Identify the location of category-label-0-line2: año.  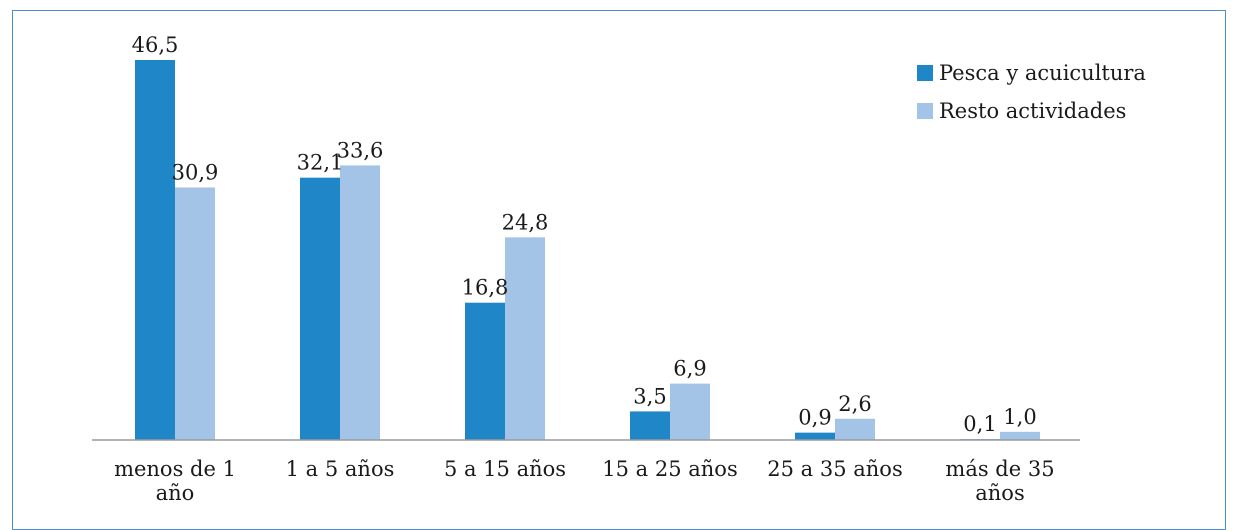
(175, 493).